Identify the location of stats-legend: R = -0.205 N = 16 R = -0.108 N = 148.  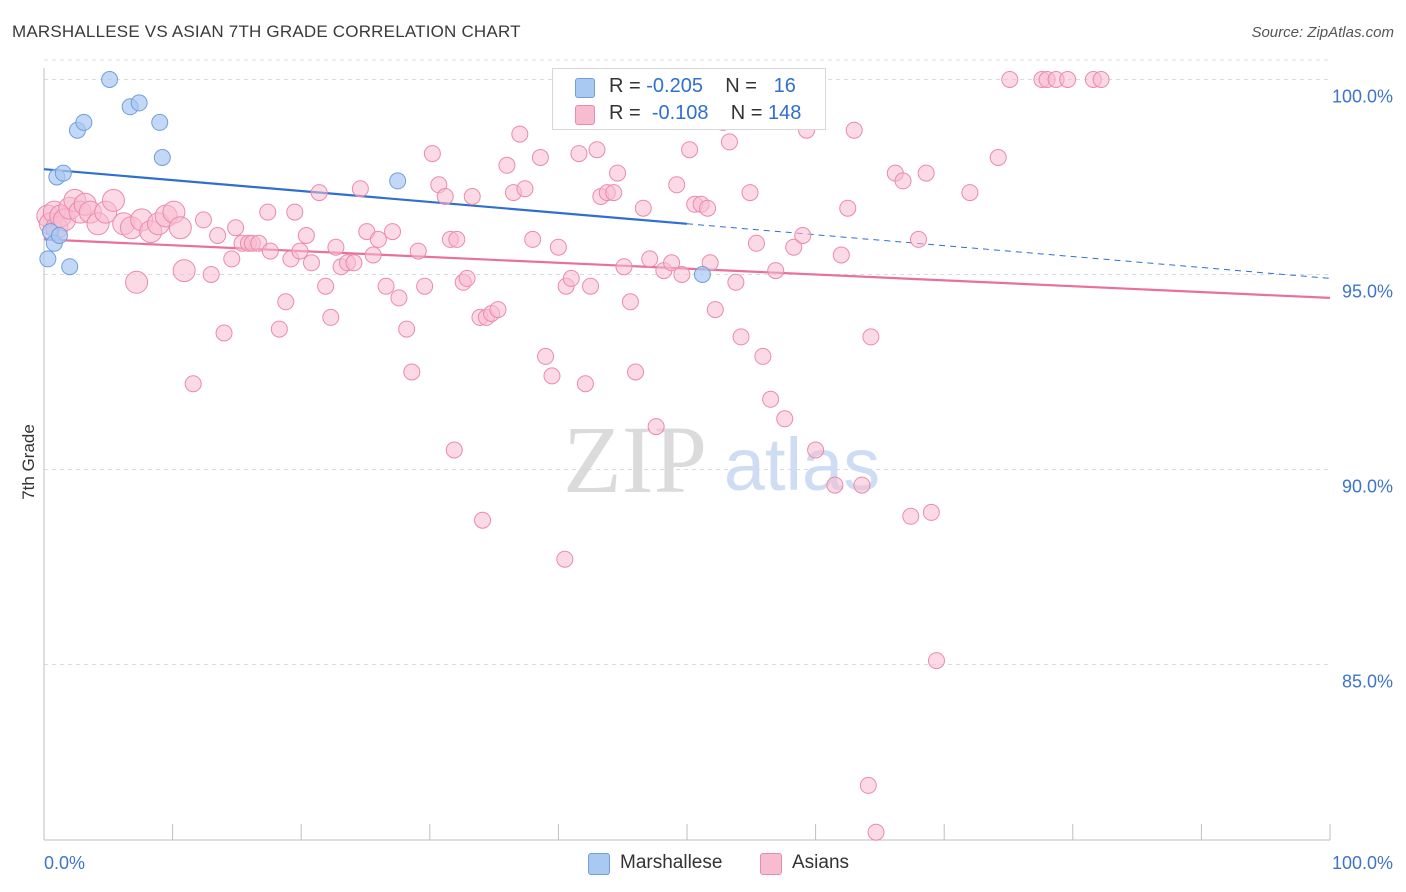
(689, 99).